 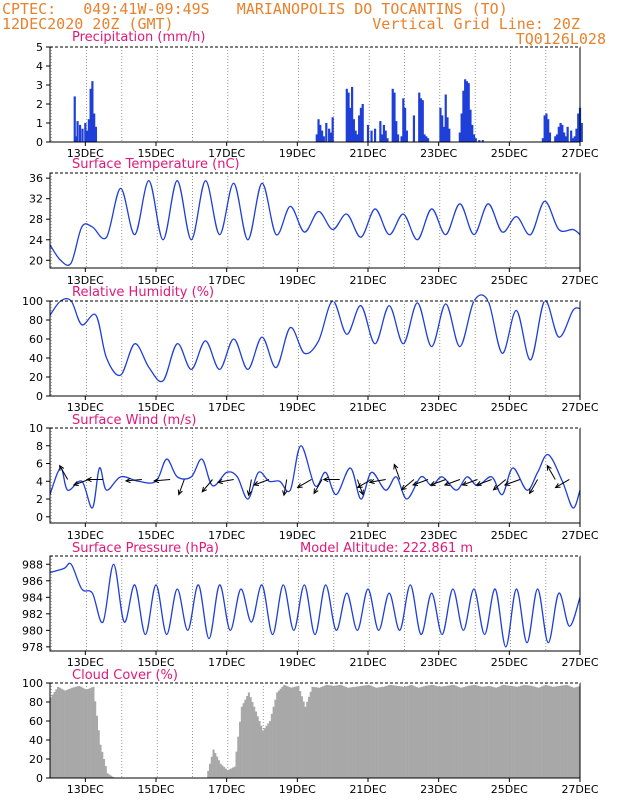 What do you see at coordinates (367, 789) in the screenshot?
I see `x-tick-label: 21DEC` at bounding box center [367, 789].